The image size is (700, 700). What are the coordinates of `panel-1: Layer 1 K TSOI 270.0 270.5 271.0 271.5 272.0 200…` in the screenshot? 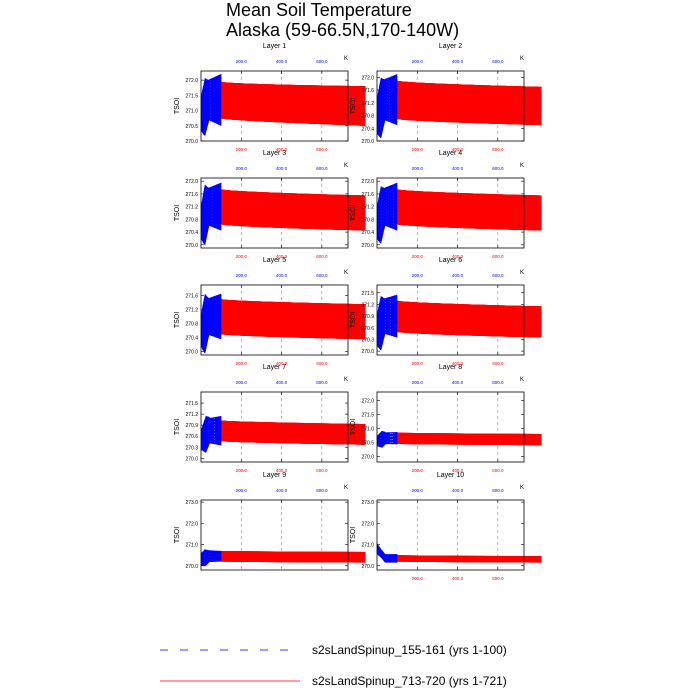 It's located at (270, 97).